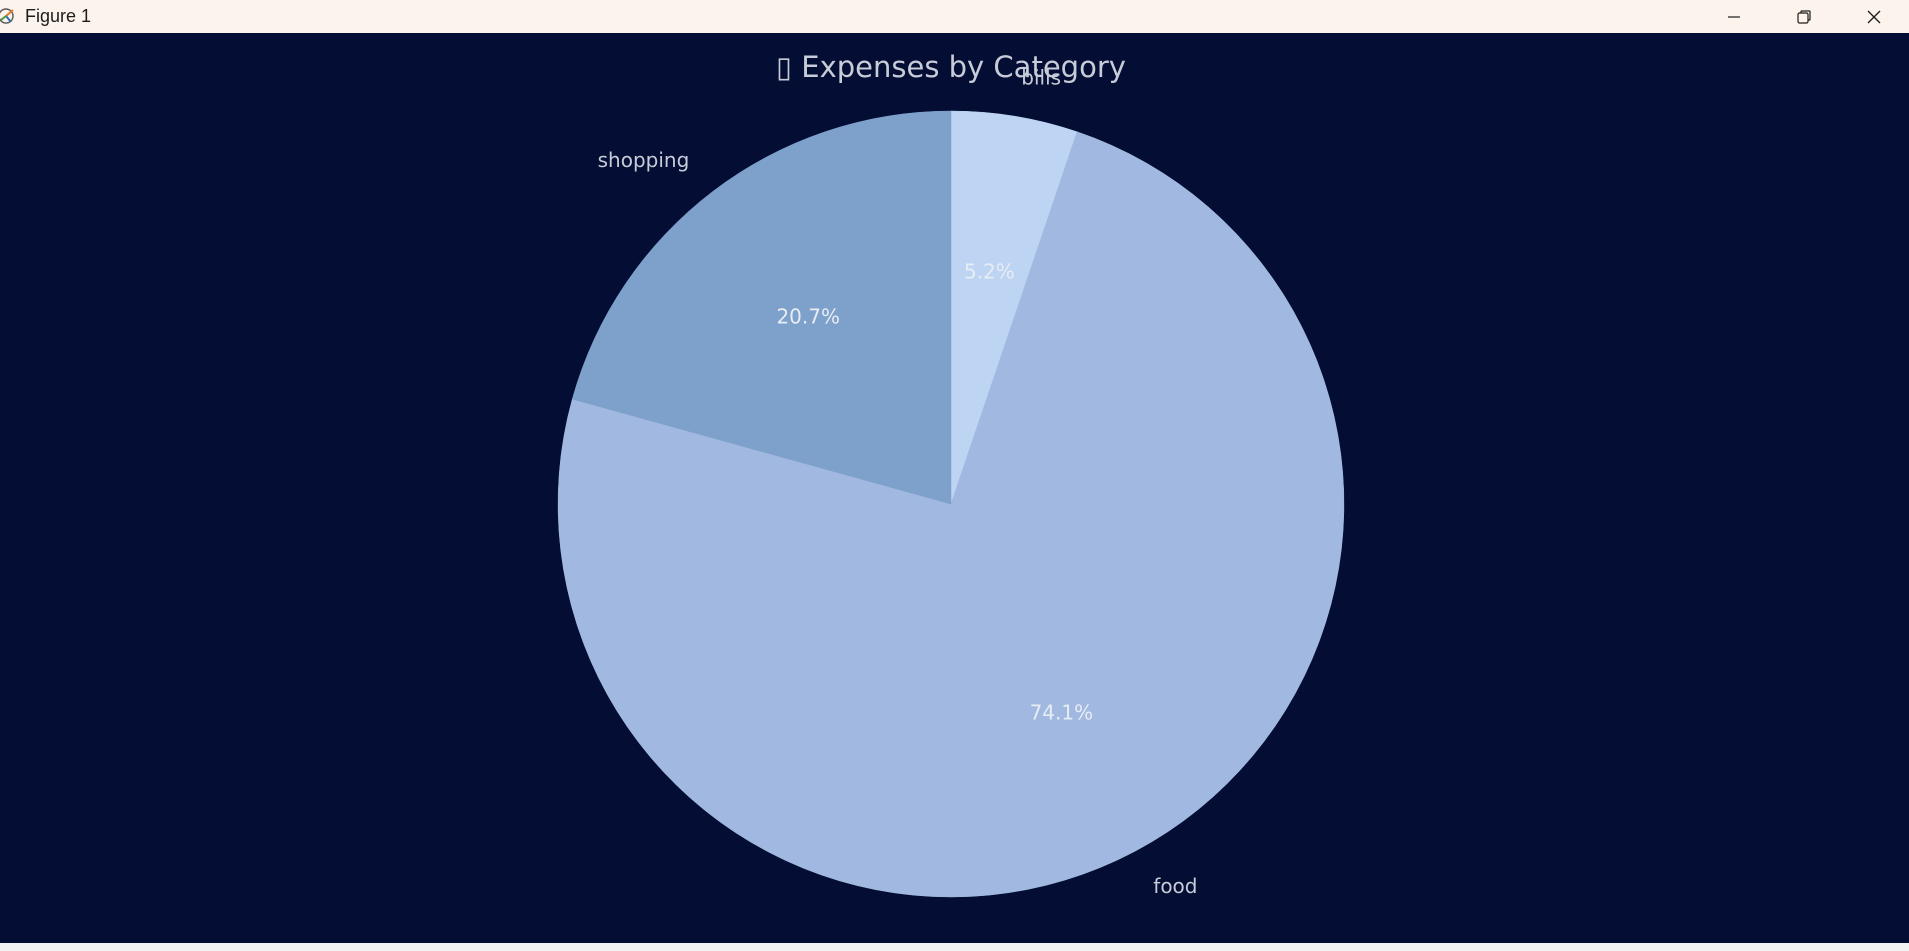  Describe the element at coordinates (58, 16) in the screenshot. I see `window-title: Figure 1` at that location.